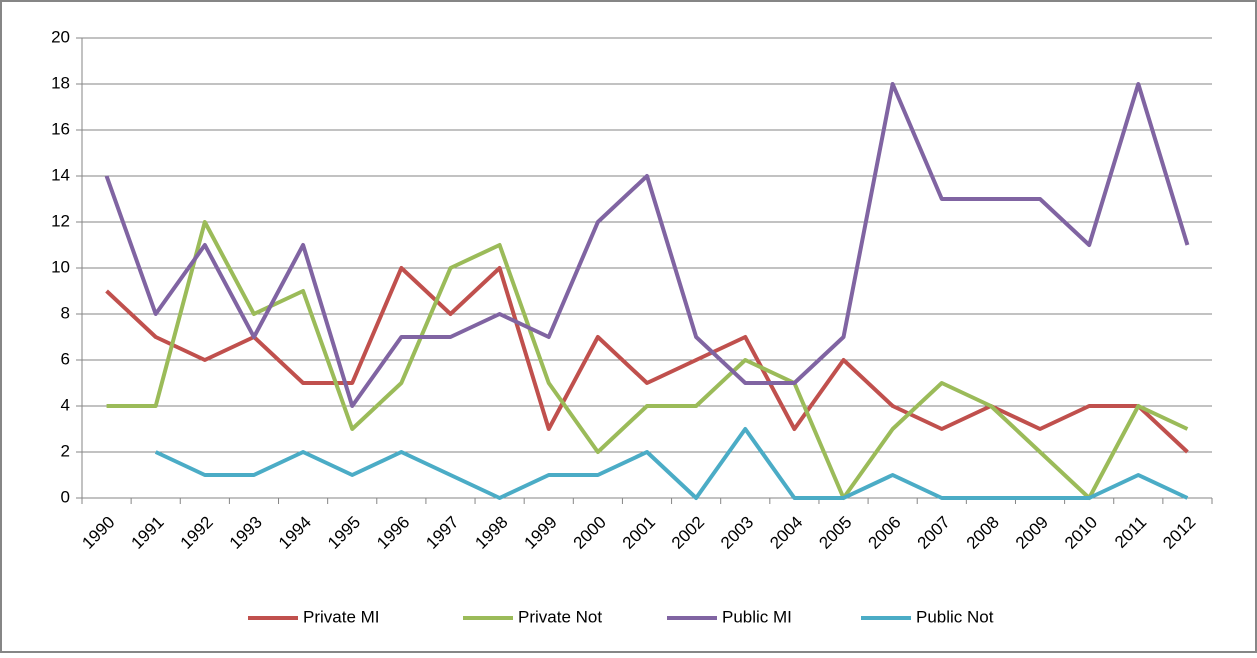 This screenshot has height=658, width=1257. What do you see at coordinates (65, 496) in the screenshot?
I see `y-tick-label: 0` at bounding box center [65, 496].